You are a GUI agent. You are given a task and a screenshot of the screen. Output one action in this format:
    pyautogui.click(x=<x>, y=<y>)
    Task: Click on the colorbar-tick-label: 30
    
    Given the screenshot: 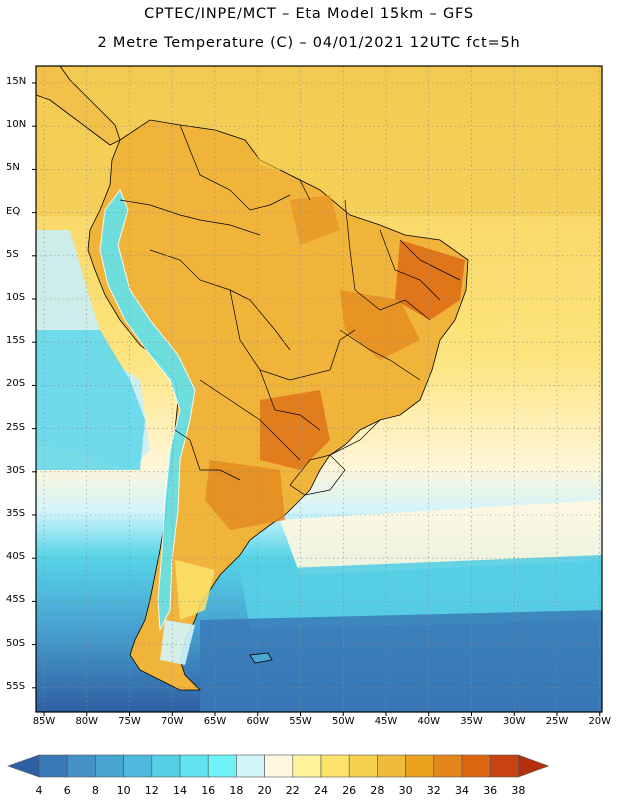 What is the action you would take?
    pyautogui.click(x=405, y=790)
    